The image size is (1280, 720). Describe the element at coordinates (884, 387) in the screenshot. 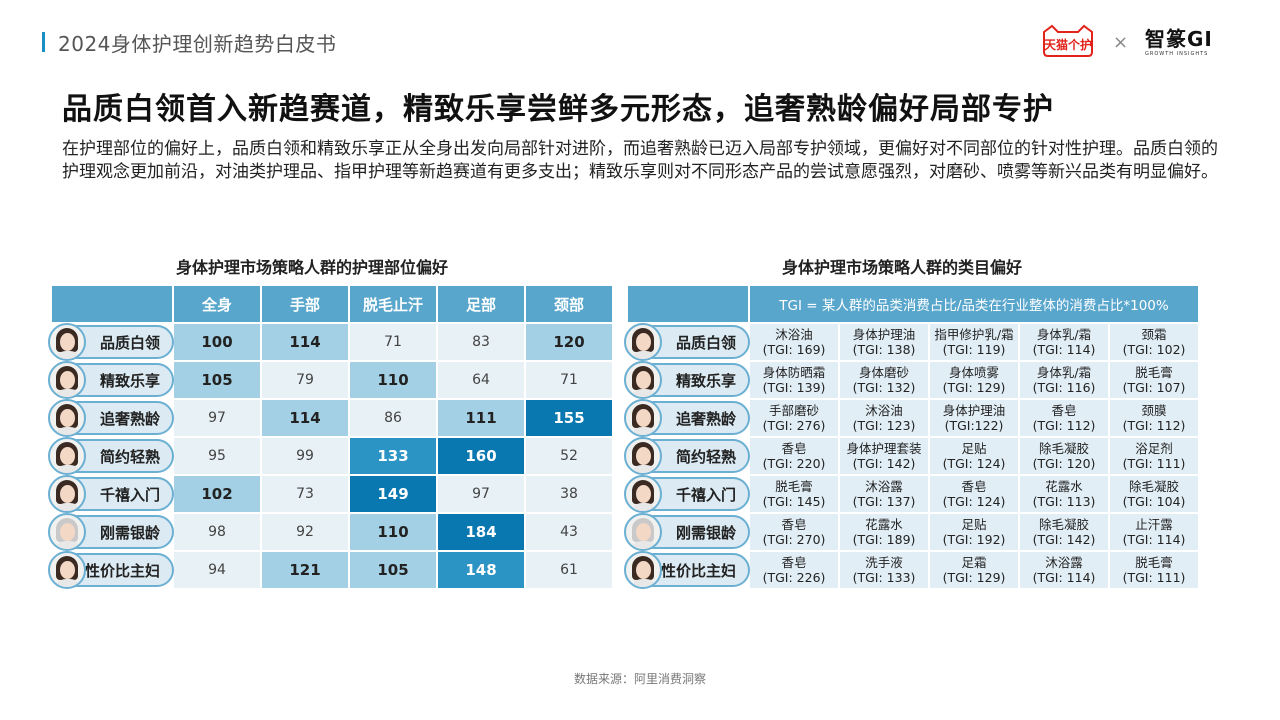

I see `category-tgi: (TGI: 132)` at that location.